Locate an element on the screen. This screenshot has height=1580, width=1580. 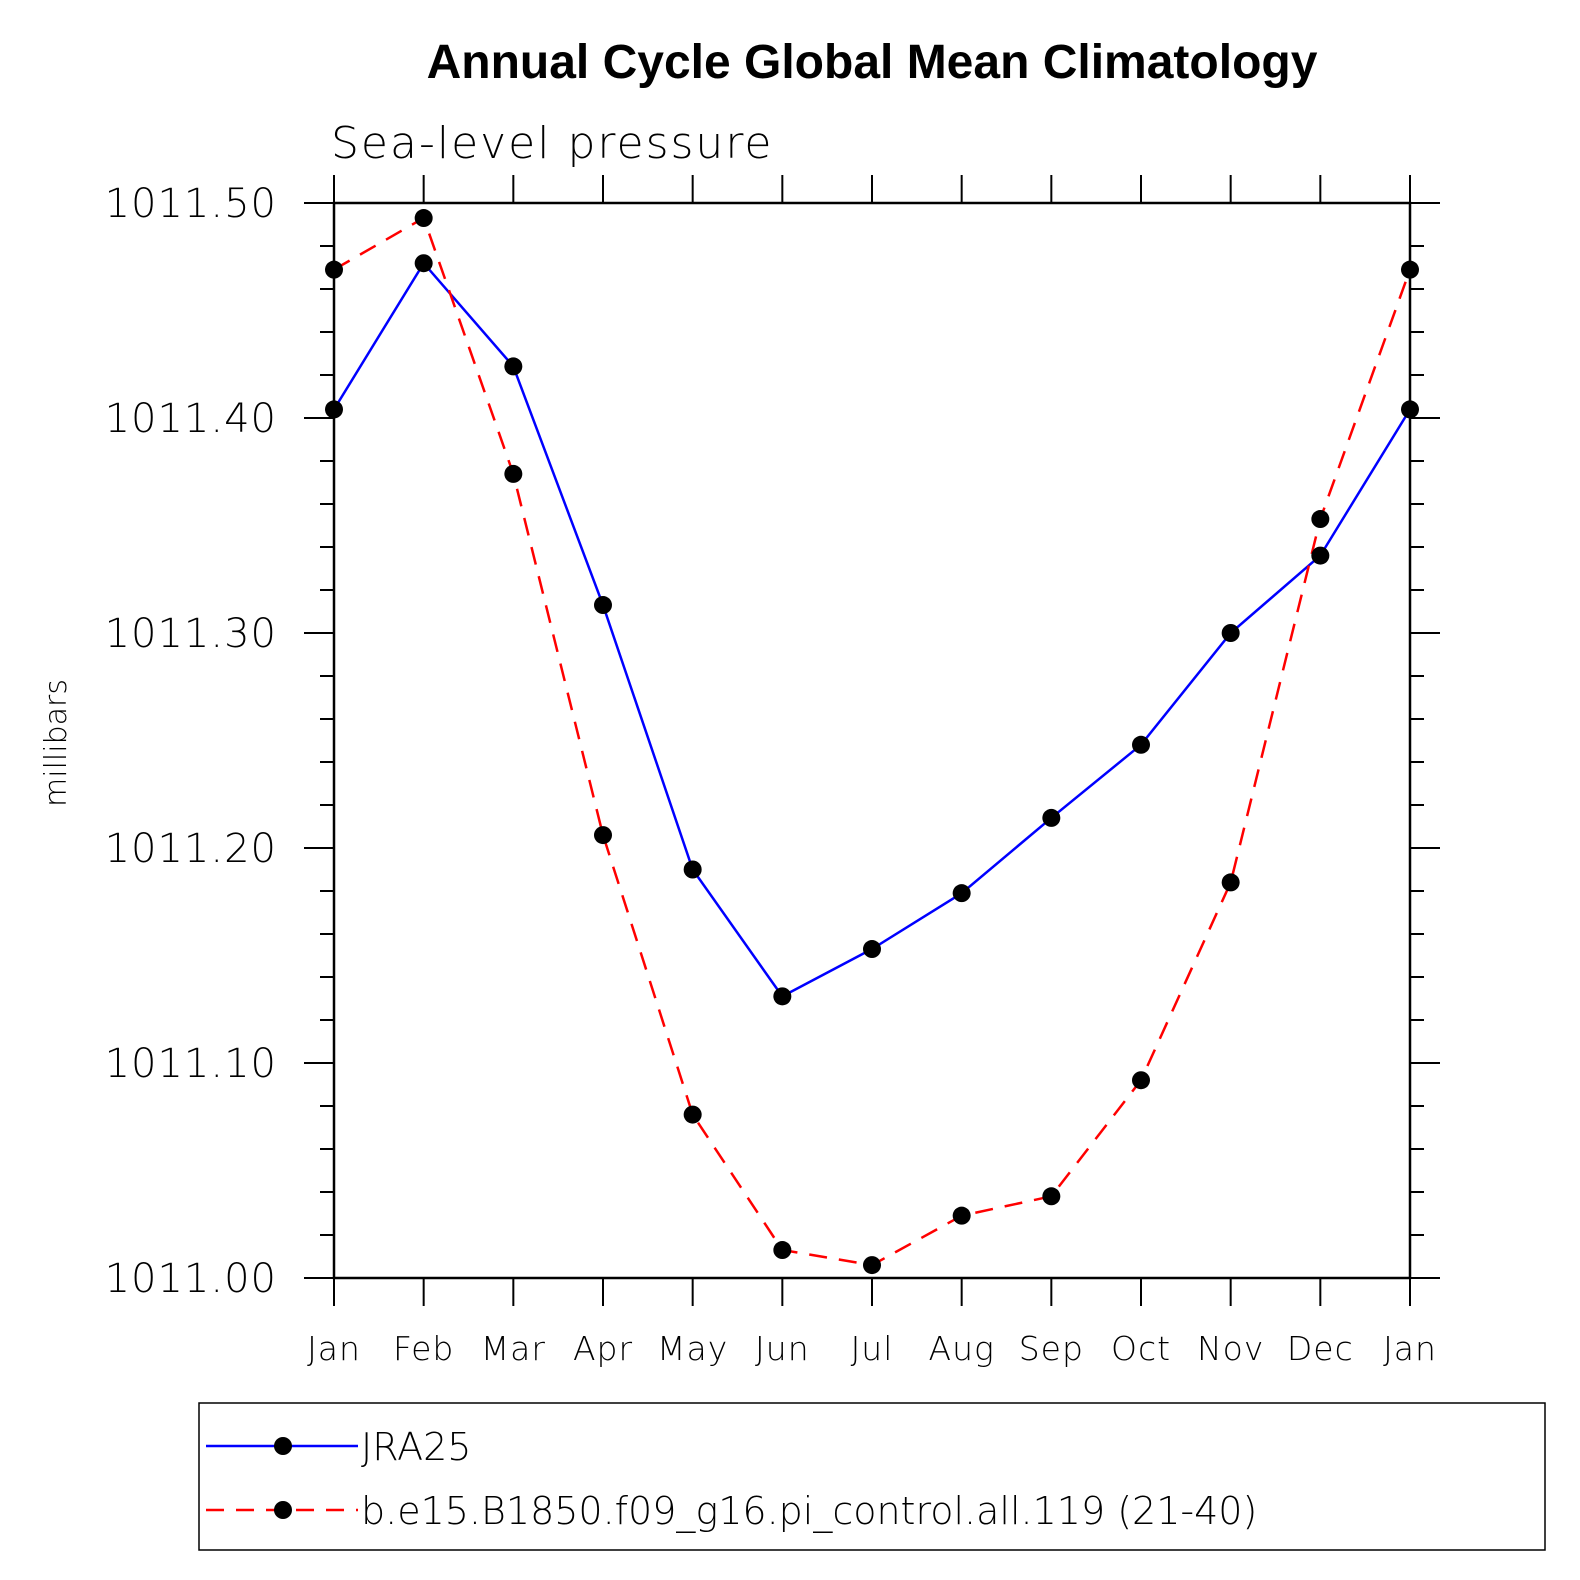
y-tick-label: 1011.20 is located at coordinates (191, 849).